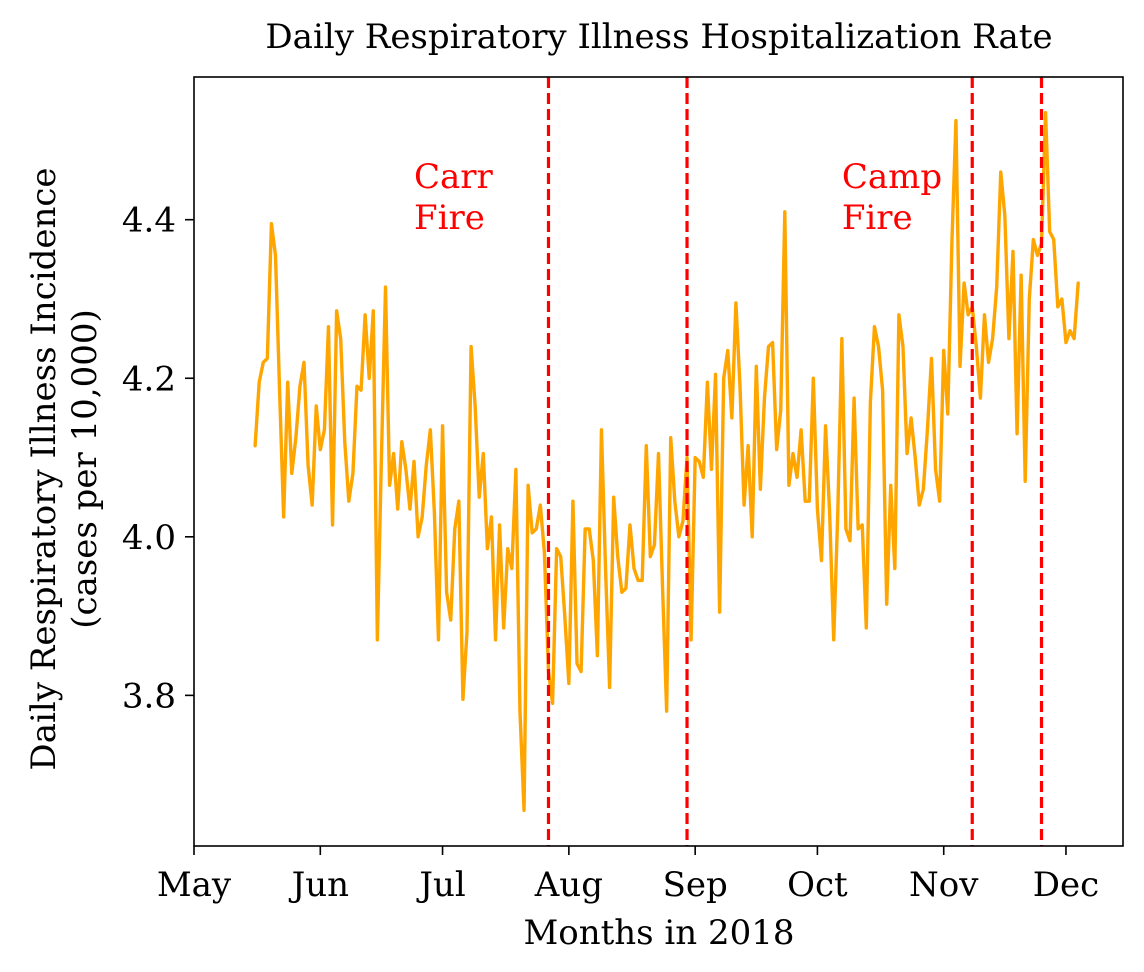 Image resolution: width=1144 pixels, height=972 pixels. Describe the element at coordinates (194, 885) in the screenshot. I see `x-tick-label-0: May` at that location.